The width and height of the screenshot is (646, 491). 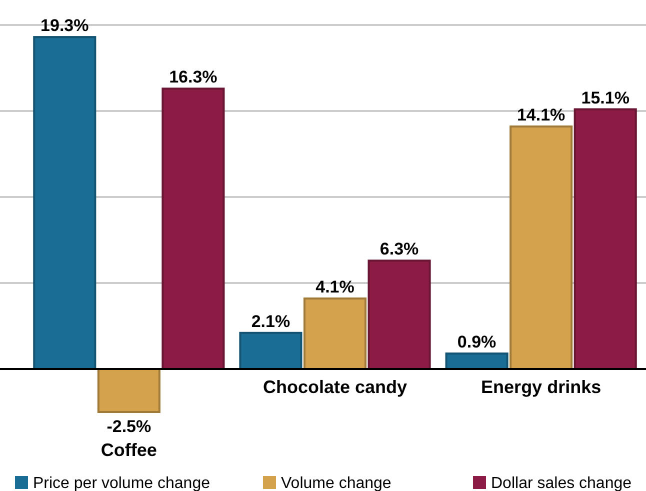 What do you see at coordinates (129, 426) in the screenshot?
I see `data-label: -2.5%` at bounding box center [129, 426].